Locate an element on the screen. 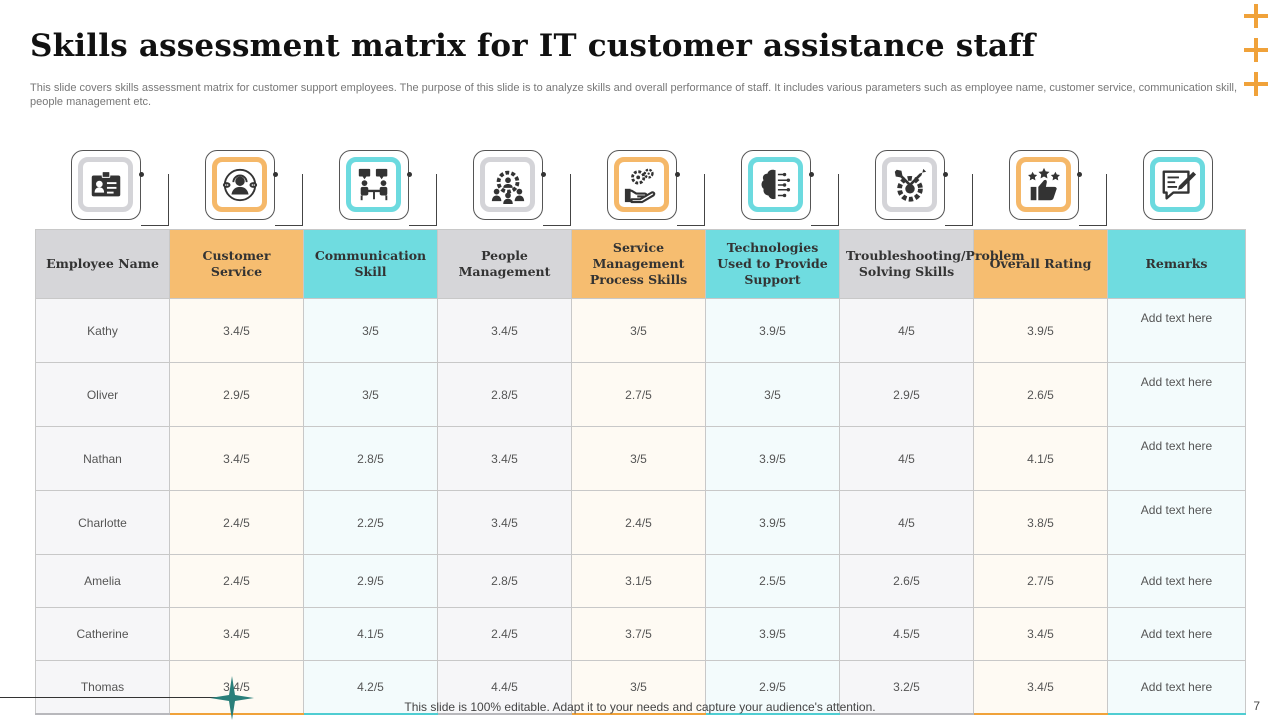 This screenshot has width=1280, height=720. employee-name-cell: Catherine is located at coordinates (102, 634).